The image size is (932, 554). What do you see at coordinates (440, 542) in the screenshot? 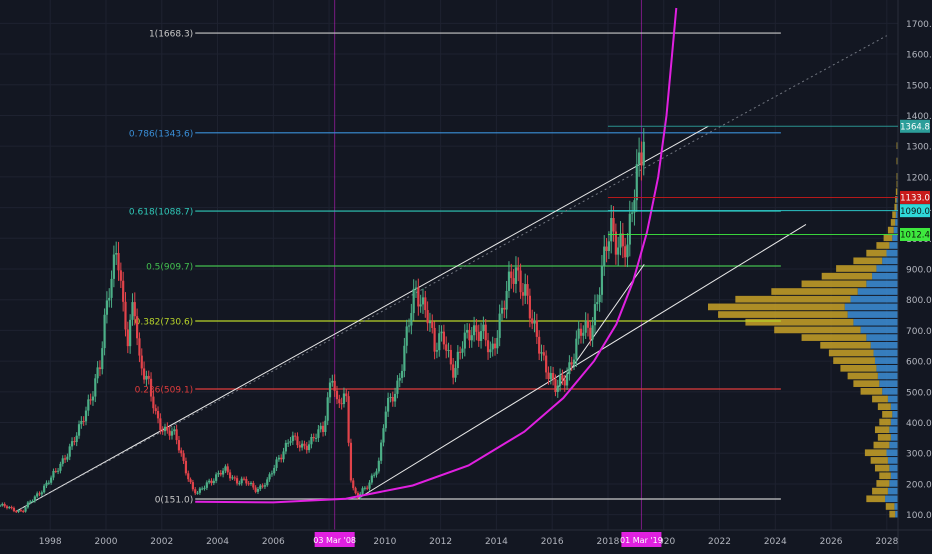
I see `x-tick-label: 2012` at bounding box center [440, 542].